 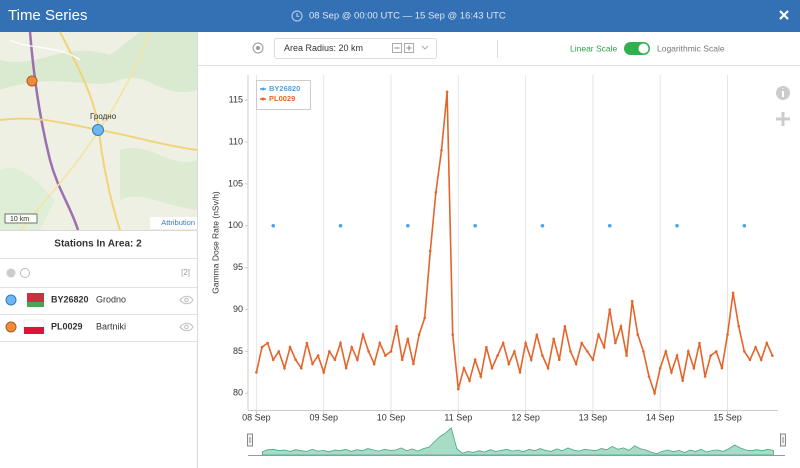 What do you see at coordinates (284, 88) in the screenshot?
I see `legend-label: BY26820` at bounding box center [284, 88].